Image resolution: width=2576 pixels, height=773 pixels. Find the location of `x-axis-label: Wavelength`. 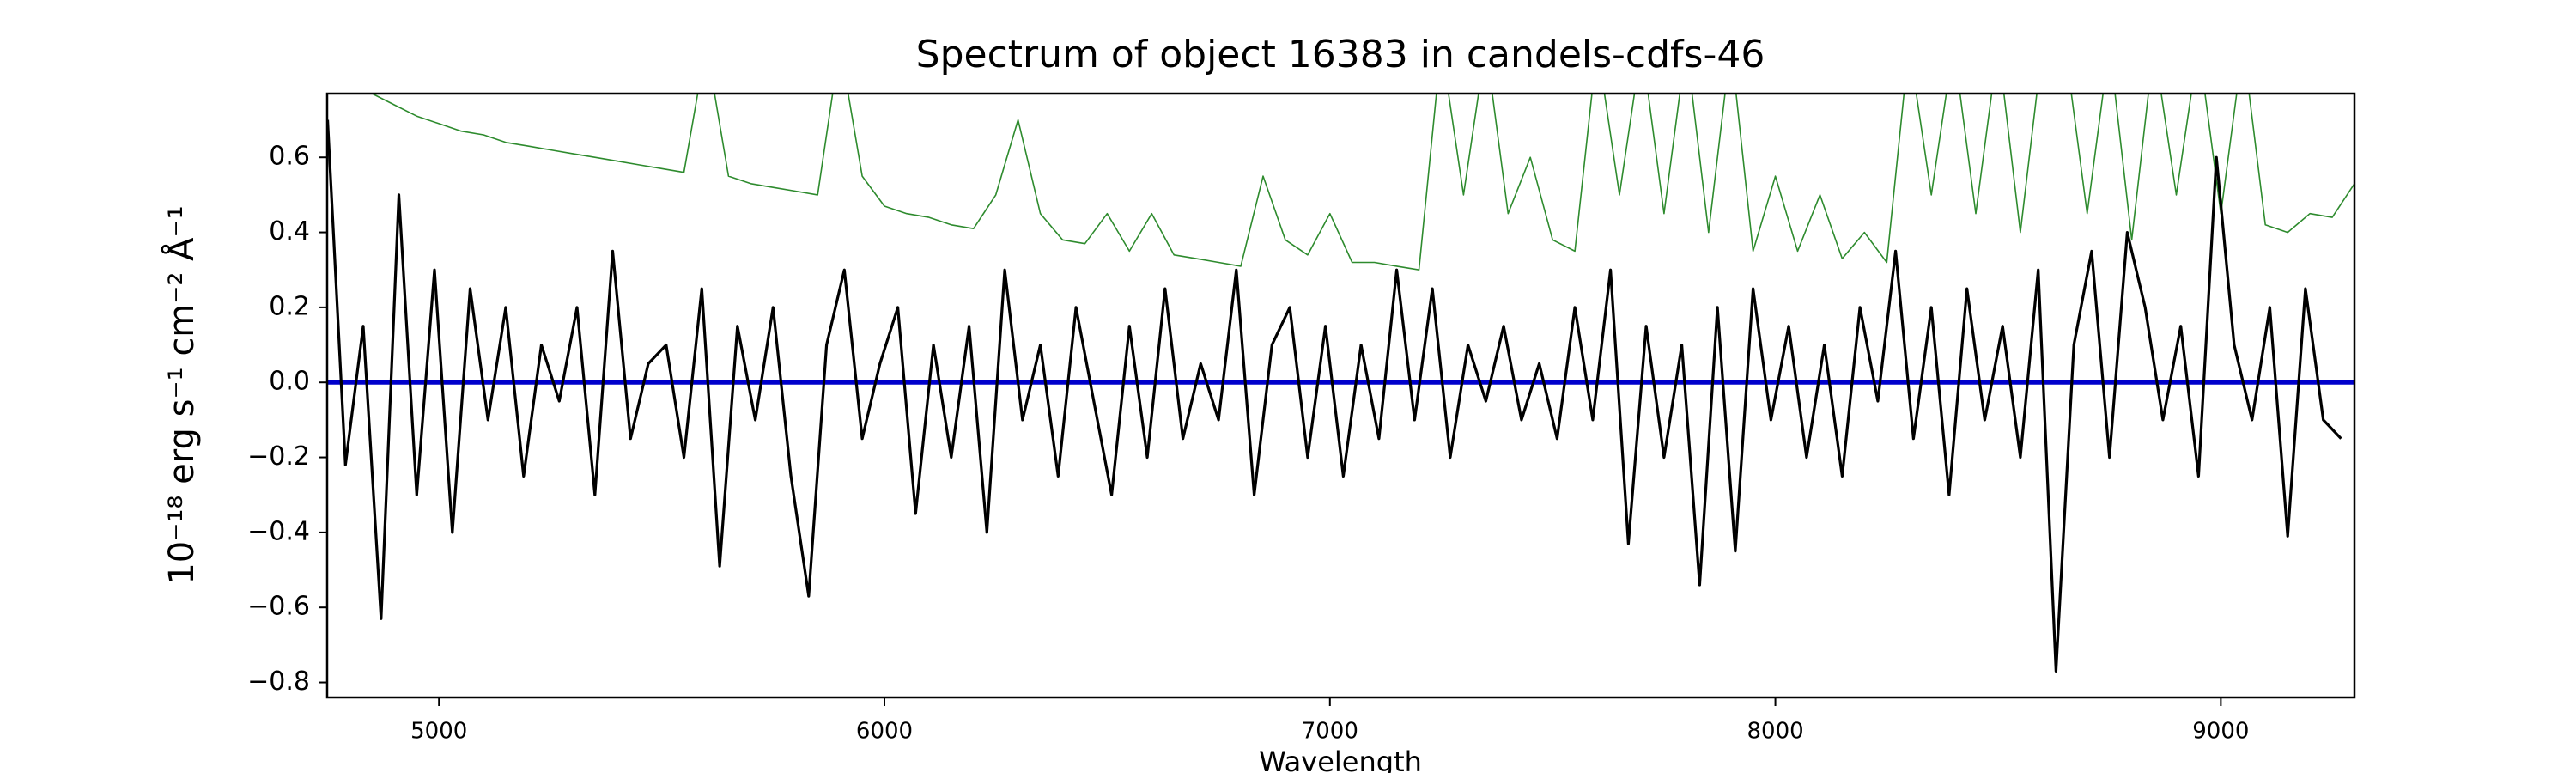

x-axis-label: Wavelength is located at coordinates (1341, 759).